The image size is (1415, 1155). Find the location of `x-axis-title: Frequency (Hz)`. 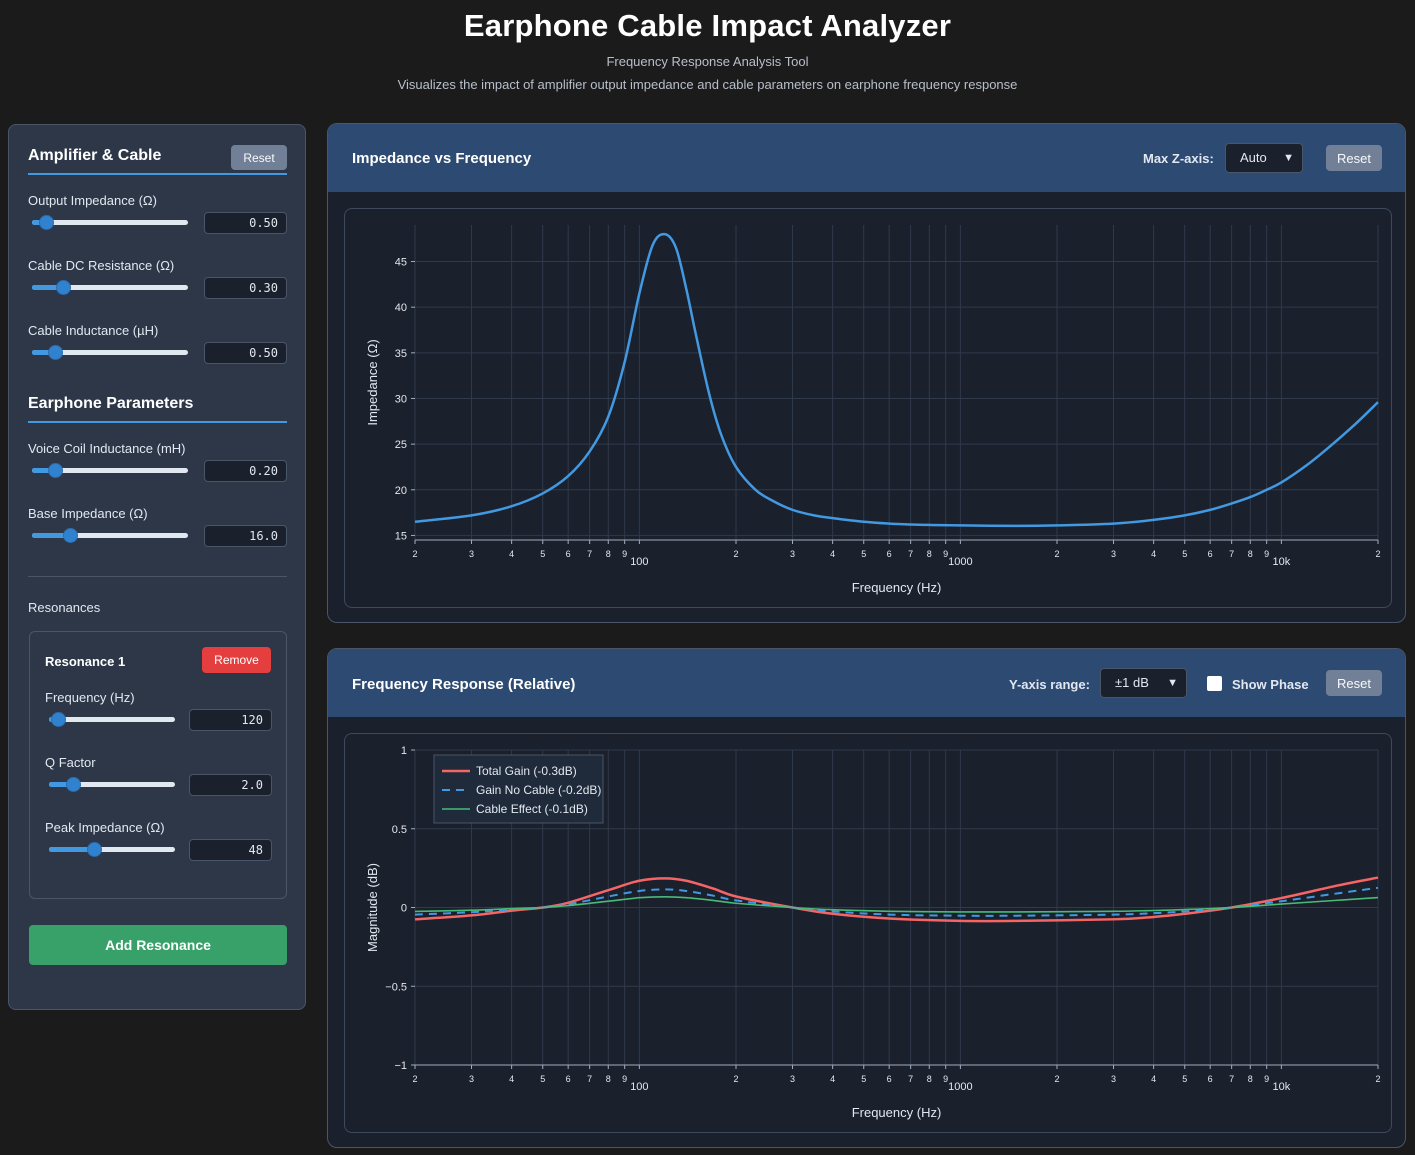

x-axis-title: Frequency (Hz) is located at coordinates (897, 587).